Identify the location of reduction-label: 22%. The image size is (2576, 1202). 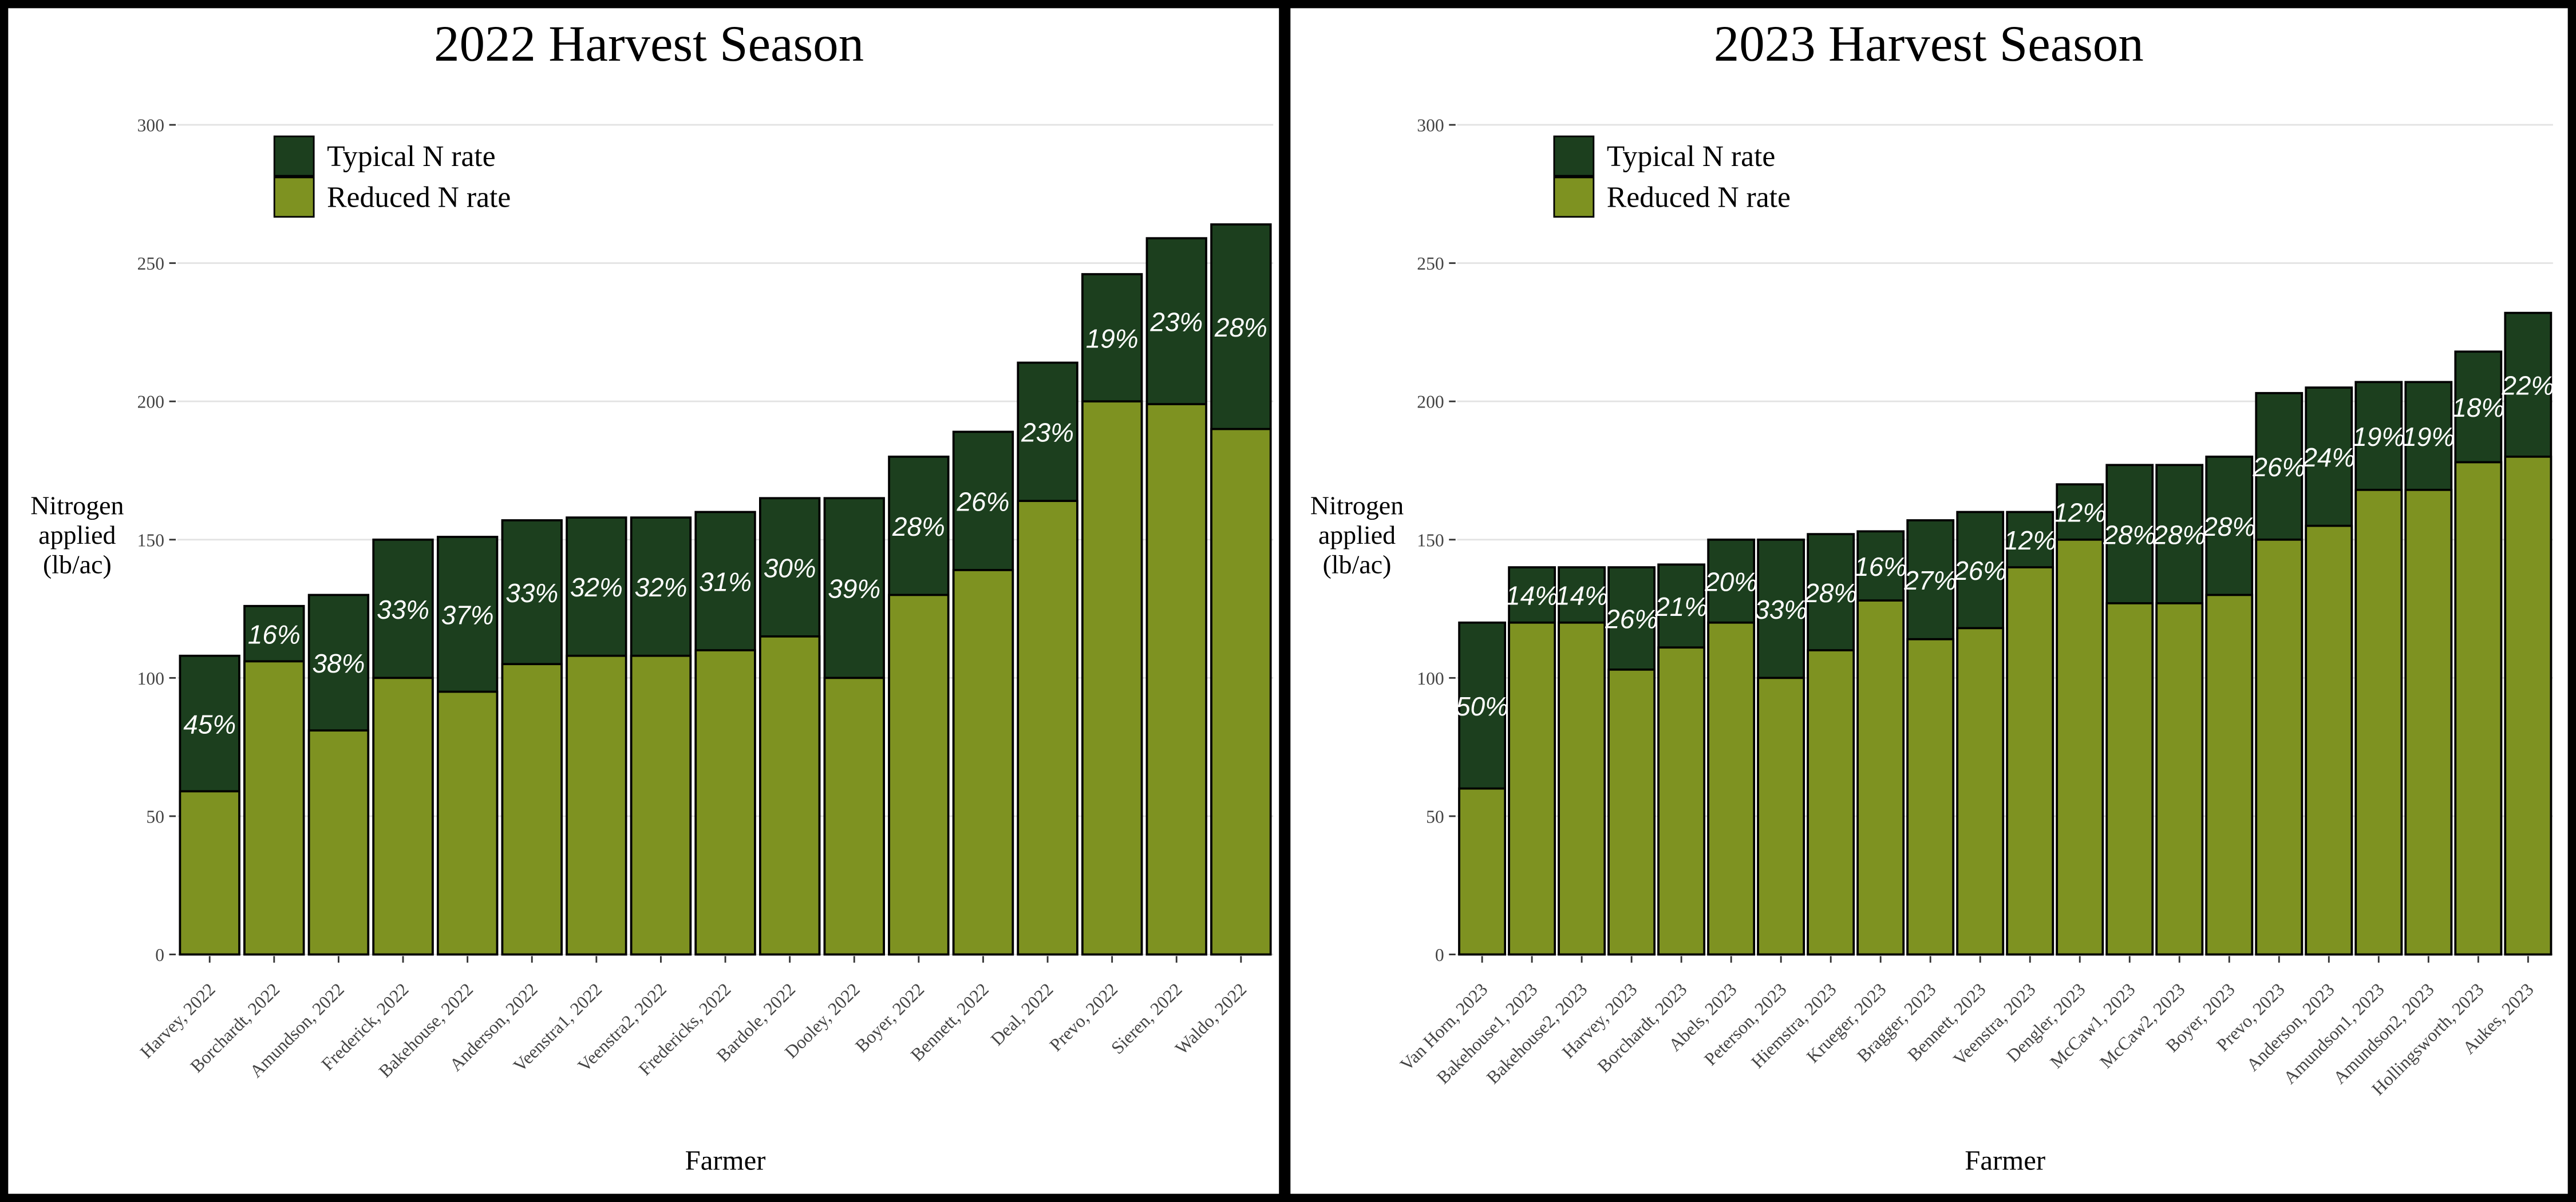
(2527, 385).